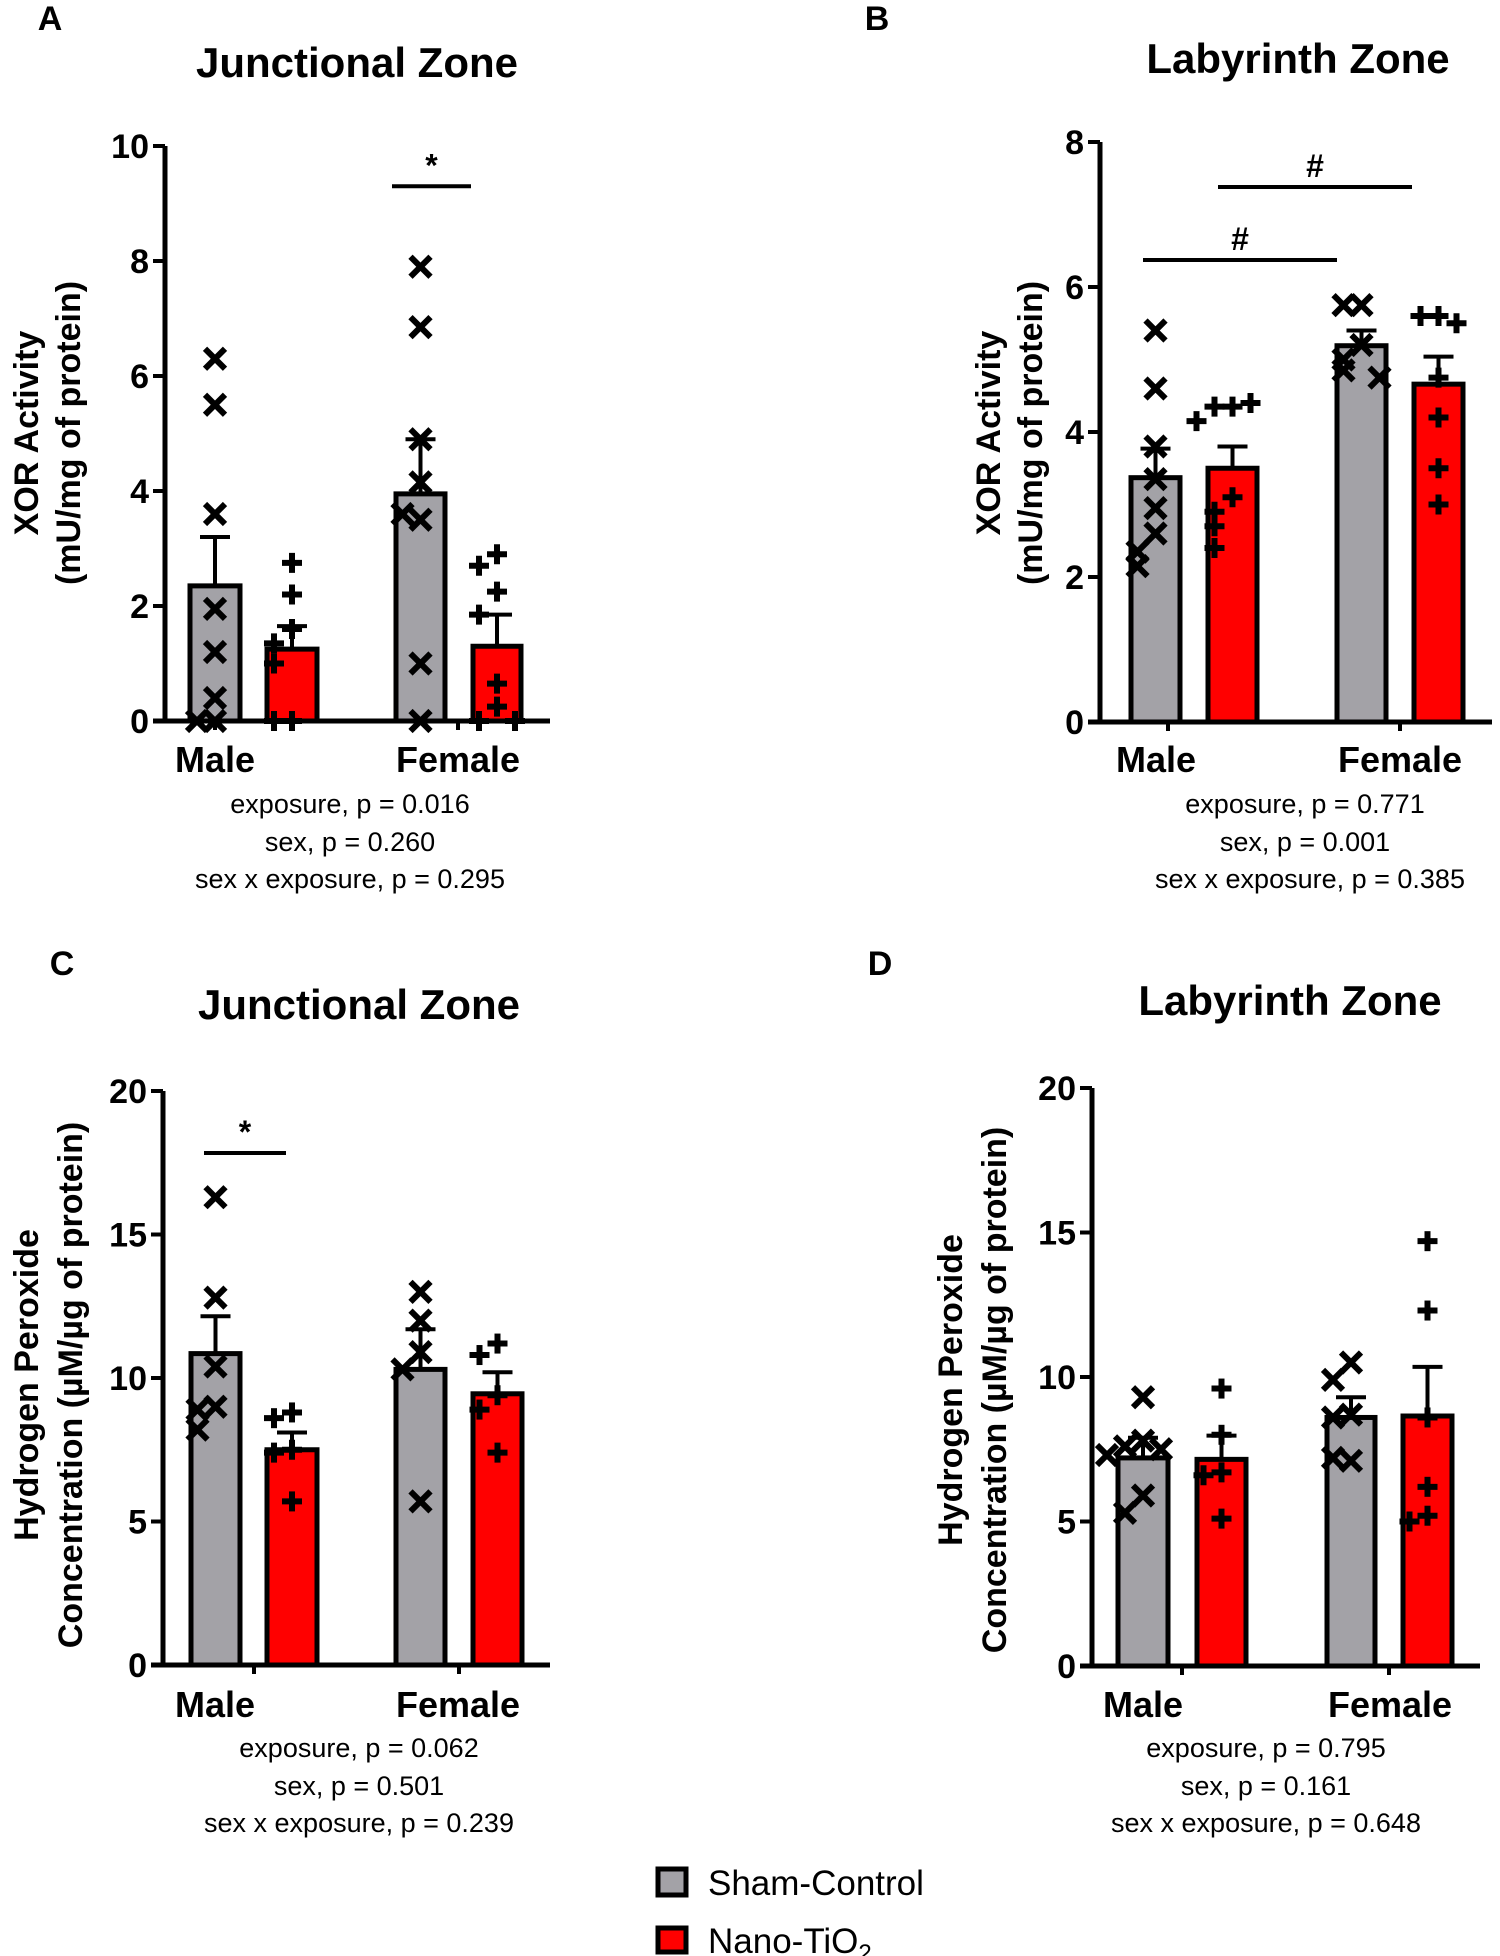 The image size is (1500, 1956). I want to click on y-tick-label: 8, so click(1074, 143).